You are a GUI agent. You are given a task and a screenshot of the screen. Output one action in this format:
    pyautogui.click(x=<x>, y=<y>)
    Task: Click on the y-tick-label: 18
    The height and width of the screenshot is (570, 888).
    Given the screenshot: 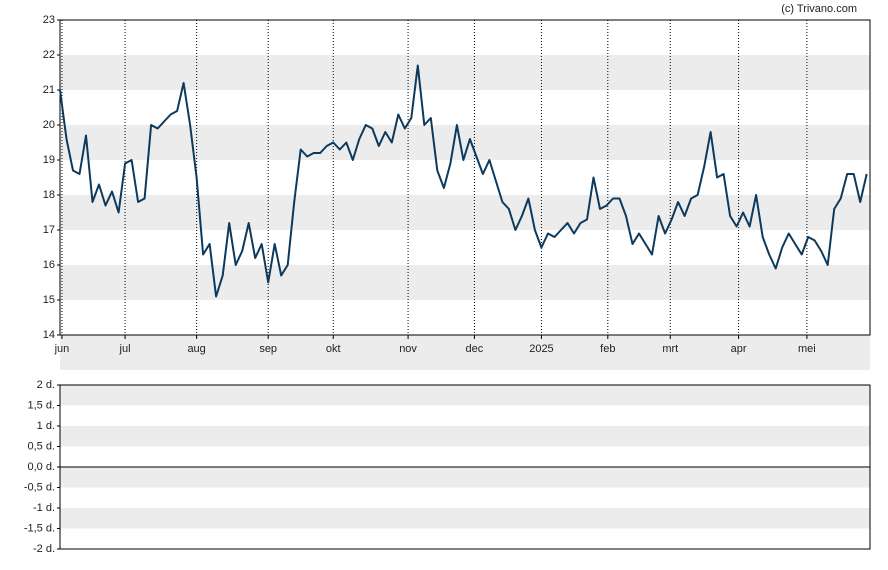 What is the action you would take?
    pyautogui.click(x=49, y=195)
    